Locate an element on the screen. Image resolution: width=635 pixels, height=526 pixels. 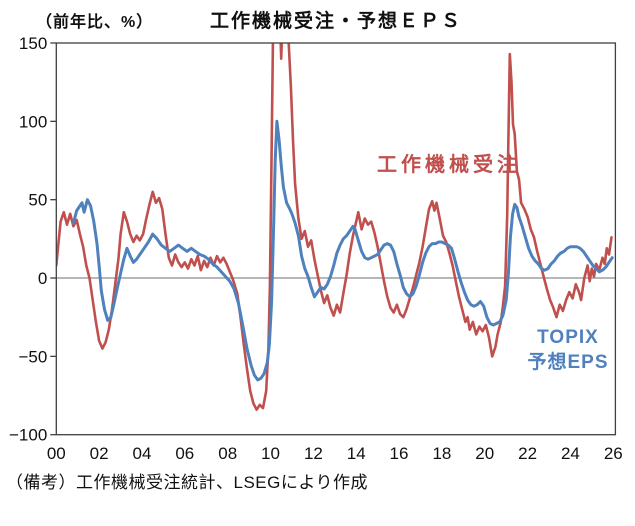
y-axis-unit-label: （前年比、%） is located at coordinates (95, 22).